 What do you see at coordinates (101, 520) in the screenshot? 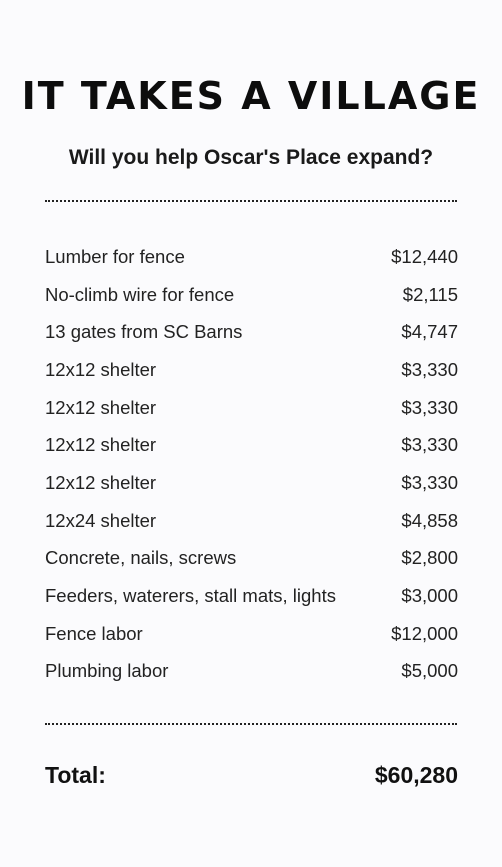
I see `cost-item-label: 12x24 shelter` at bounding box center [101, 520].